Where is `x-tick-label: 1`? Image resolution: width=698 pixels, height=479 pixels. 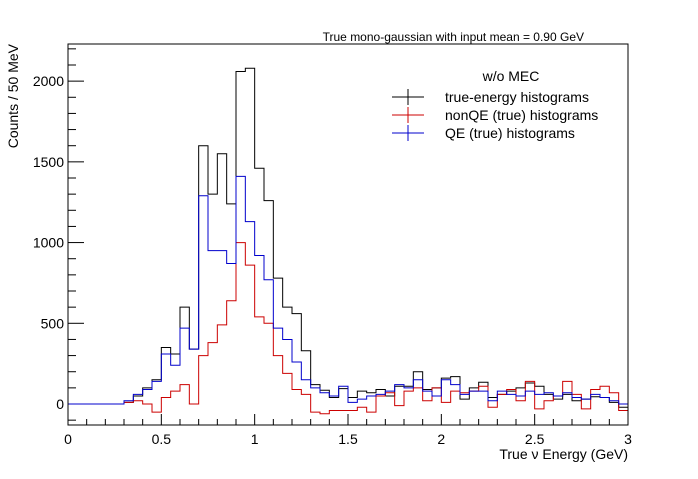
x-tick-label: 1 is located at coordinates (255, 439).